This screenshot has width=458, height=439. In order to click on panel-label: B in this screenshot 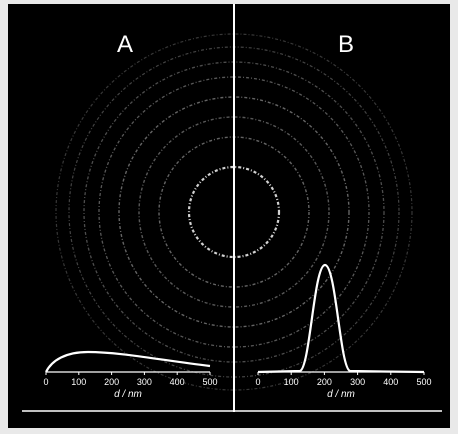, I will do `click(346, 44)`.